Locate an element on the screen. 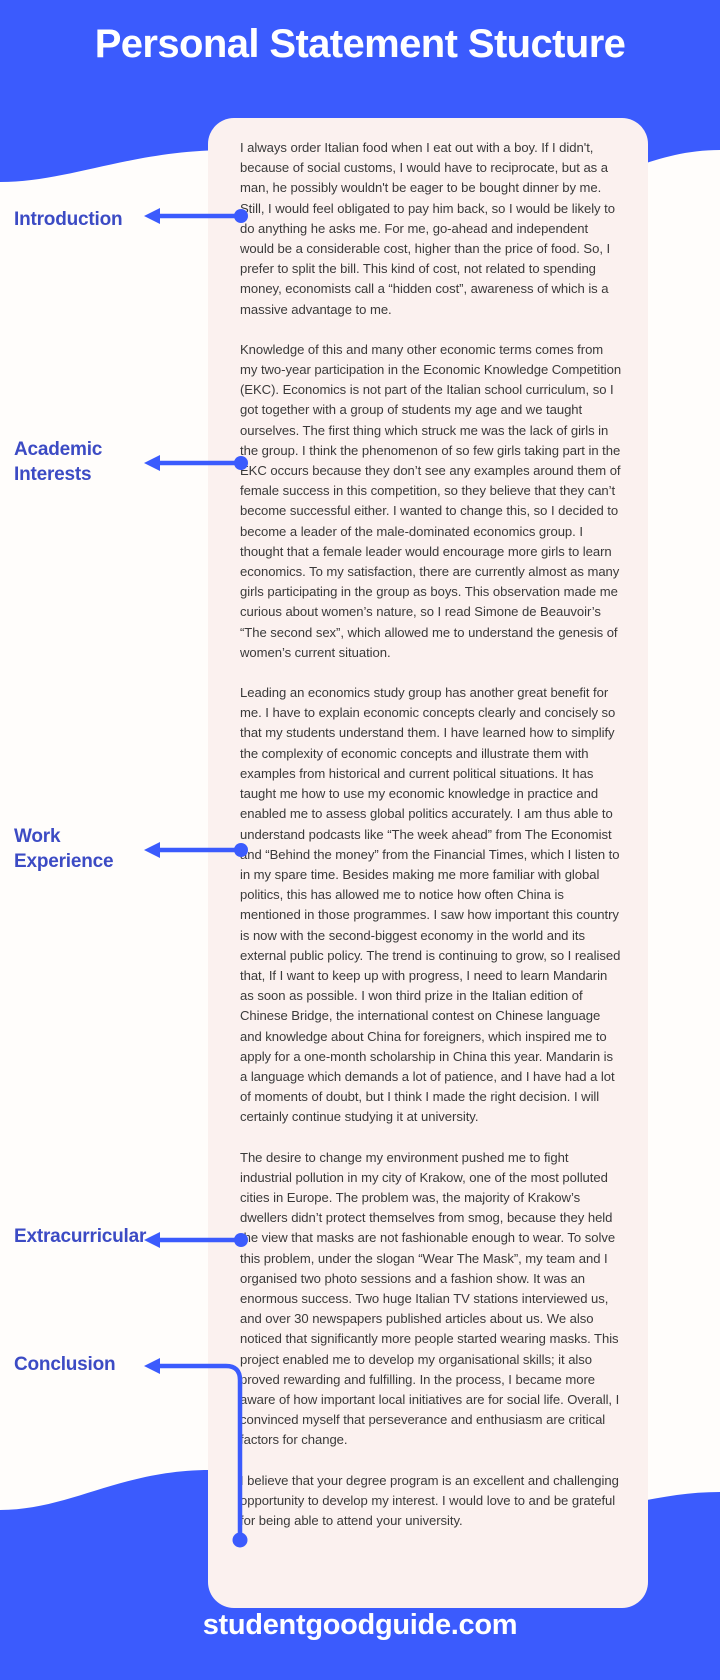 This screenshot has width=720, height=1680. label-text-work-line2: Experience is located at coordinates (64, 861).